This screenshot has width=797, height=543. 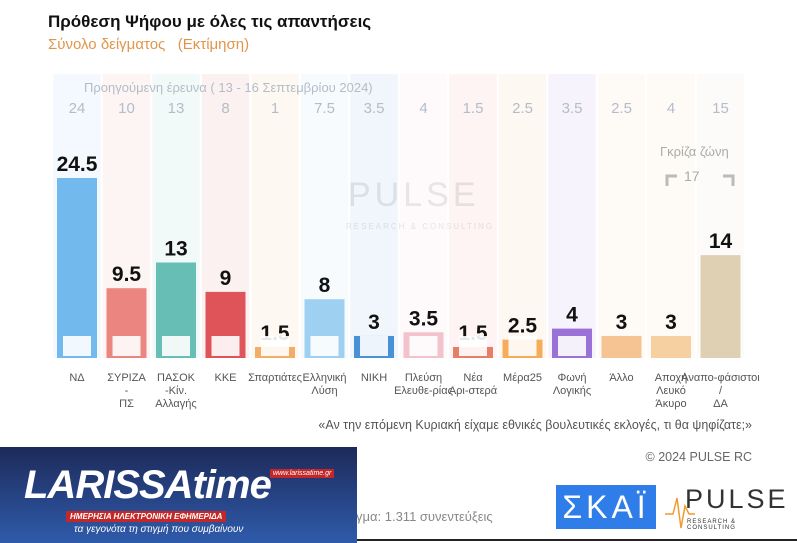 What do you see at coordinates (275, 378) in the screenshot?
I see `category-label: Σπαρτιάτες` at bounding box center [275, 378].